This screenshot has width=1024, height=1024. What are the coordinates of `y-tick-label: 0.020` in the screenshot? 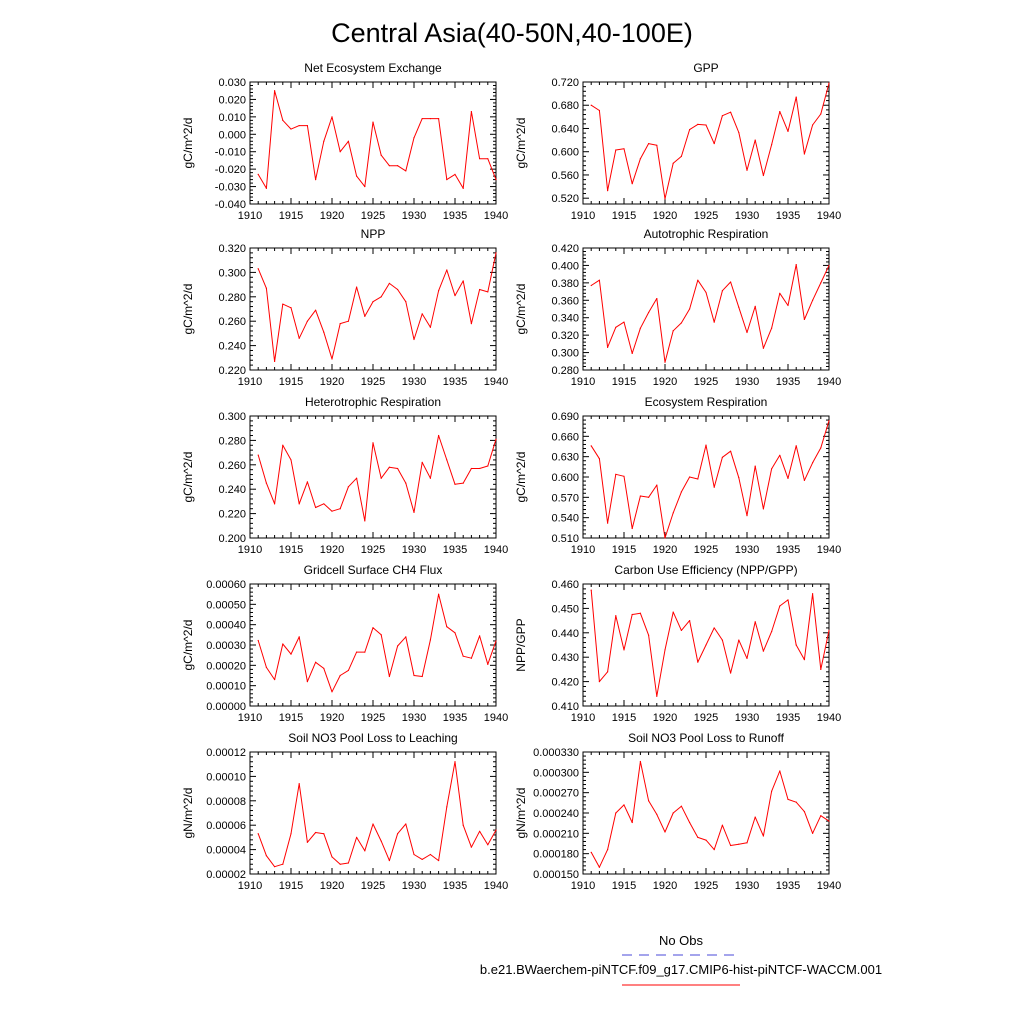 It's located at (232, 100).